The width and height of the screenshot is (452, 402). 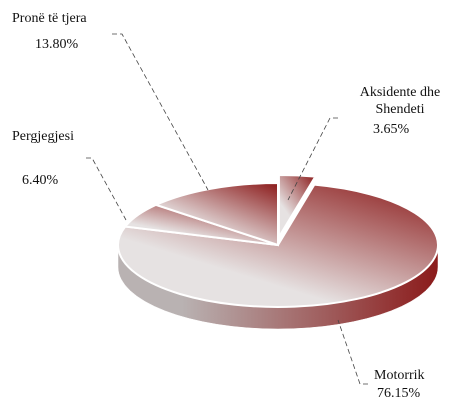 What do you see at coordinates (399, 375) in the screenshot?
I see `label: Motorrik` at bounding box center [399, 375].